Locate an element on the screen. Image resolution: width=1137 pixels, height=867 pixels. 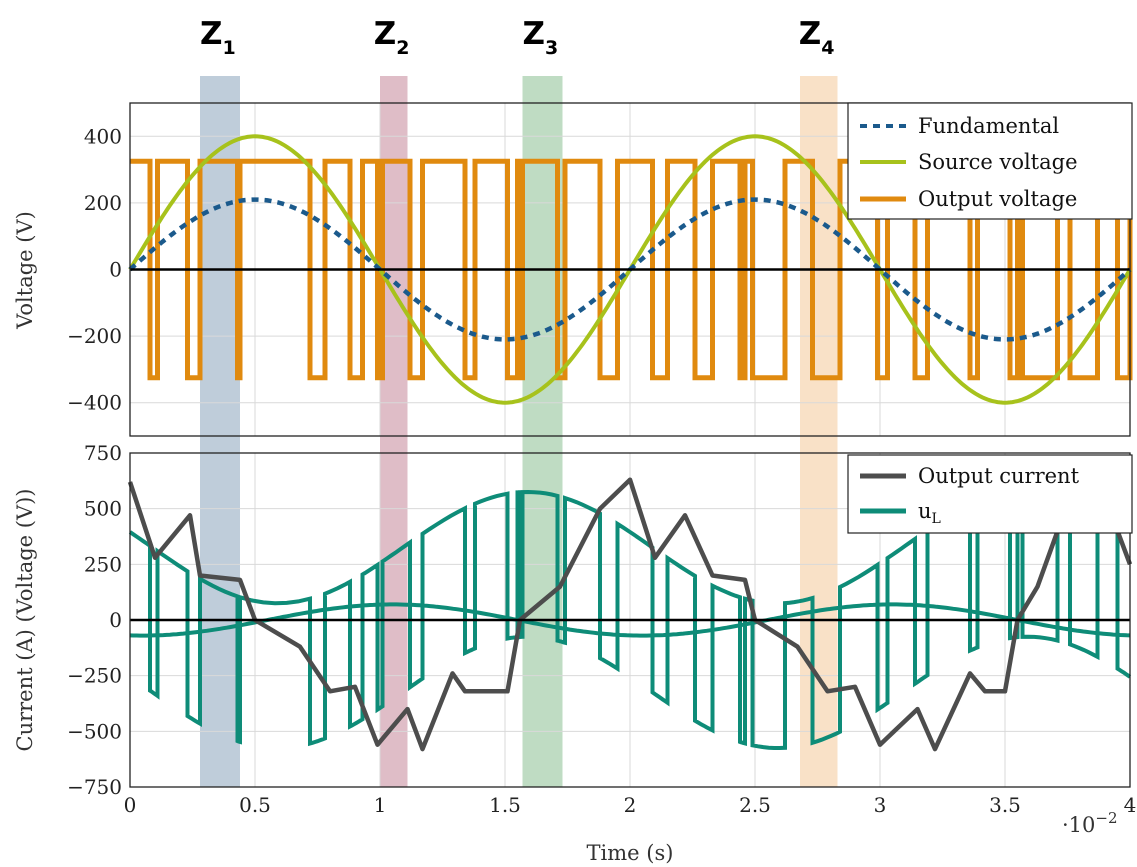
x-tick-label: 3 is located at coordinates (880, 805).